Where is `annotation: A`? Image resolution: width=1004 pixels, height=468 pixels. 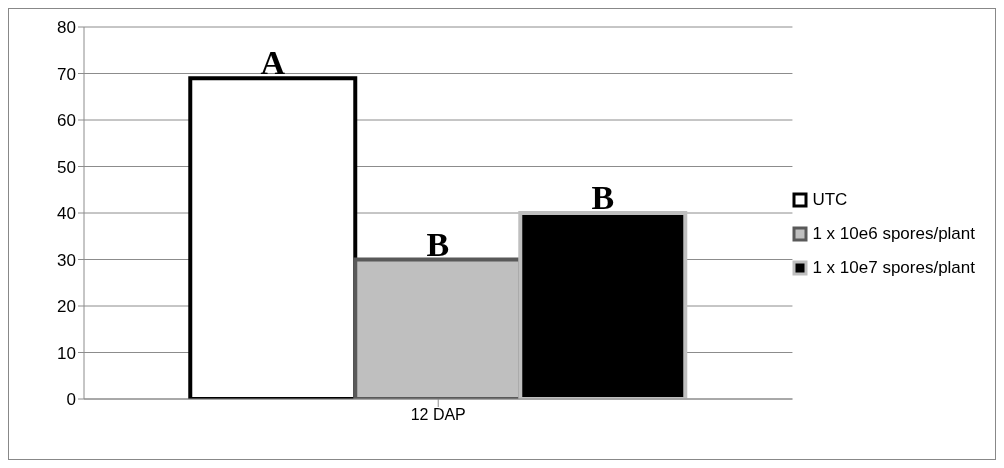 annotation: A is located at coordinates (273, 63).